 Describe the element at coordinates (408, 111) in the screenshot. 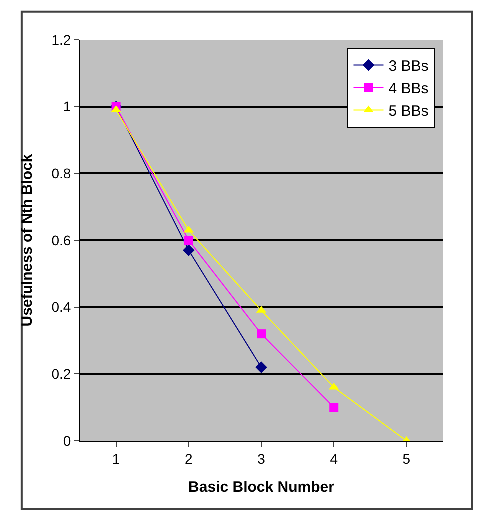

I see `legend-label: 5 BBs` at that location.